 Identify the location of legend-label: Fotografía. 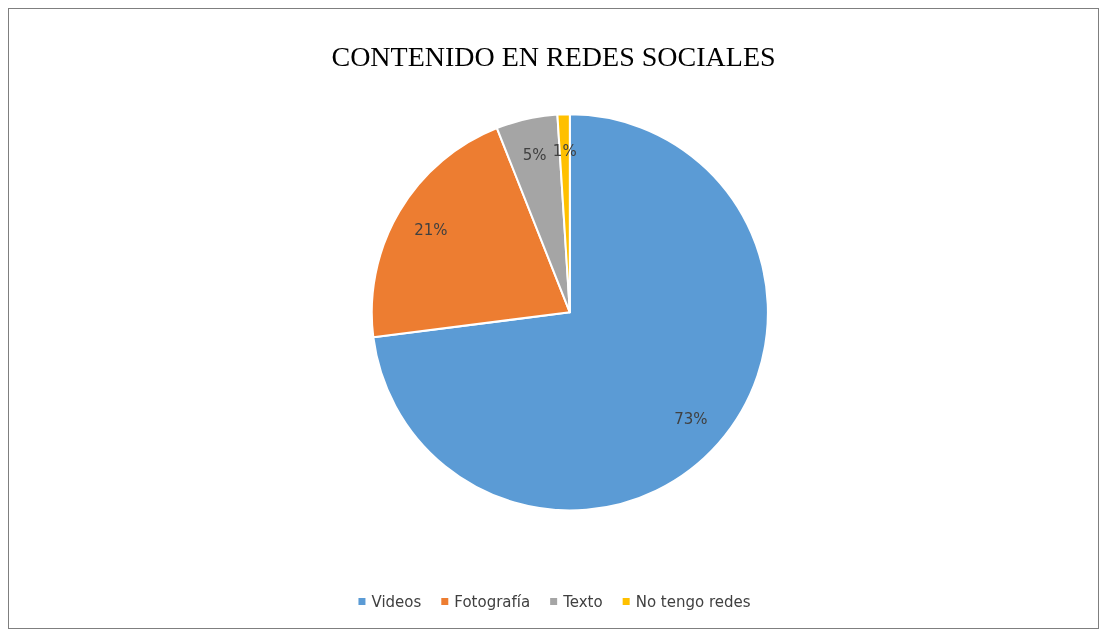
(492, 601).